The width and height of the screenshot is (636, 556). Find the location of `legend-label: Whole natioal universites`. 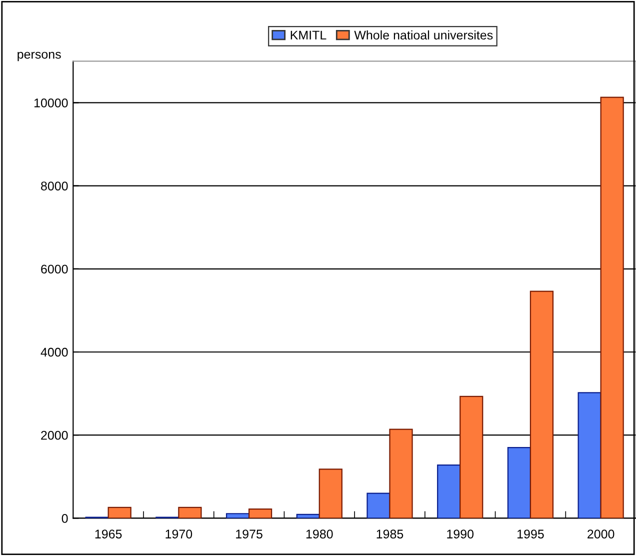

legend-label: Whole natioal universites is located at coordinates (423, 35).